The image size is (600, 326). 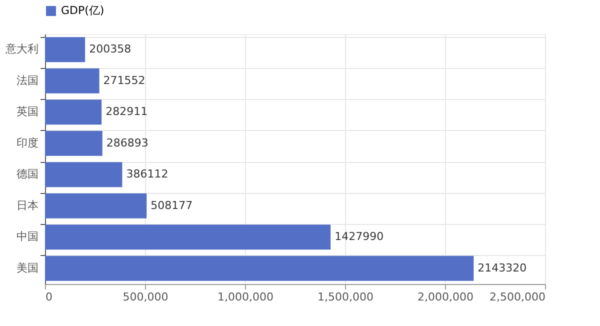 I want to click on x-tick-label: 0, so click(x=49, y=297).